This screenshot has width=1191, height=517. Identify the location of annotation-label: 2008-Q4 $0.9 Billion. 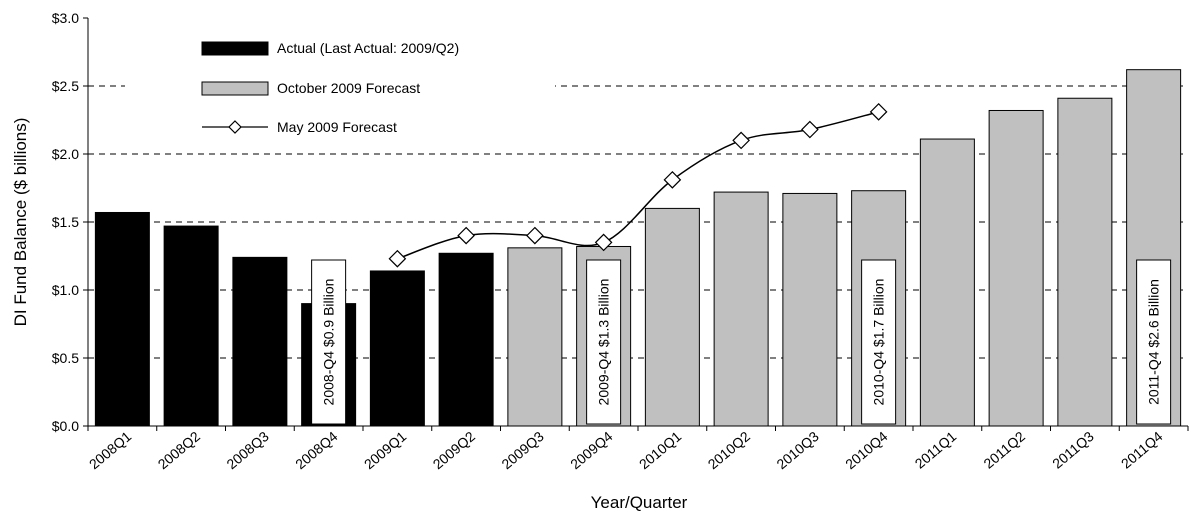
(329, 342).